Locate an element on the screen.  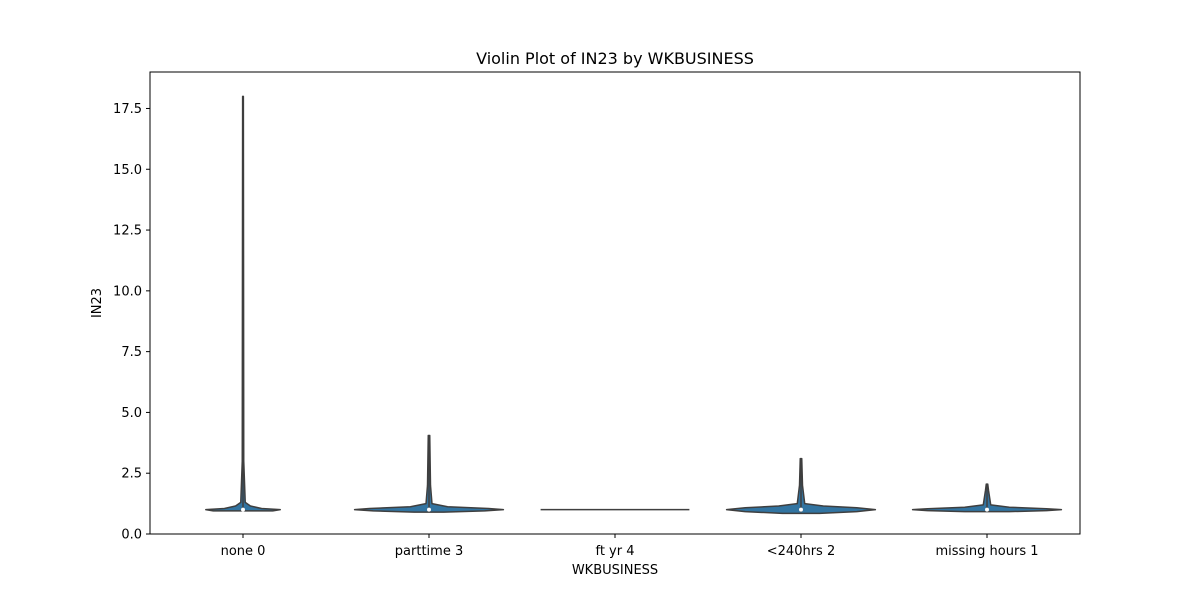
y-tick-label: 7.5 is located at coordinates (131, 352).